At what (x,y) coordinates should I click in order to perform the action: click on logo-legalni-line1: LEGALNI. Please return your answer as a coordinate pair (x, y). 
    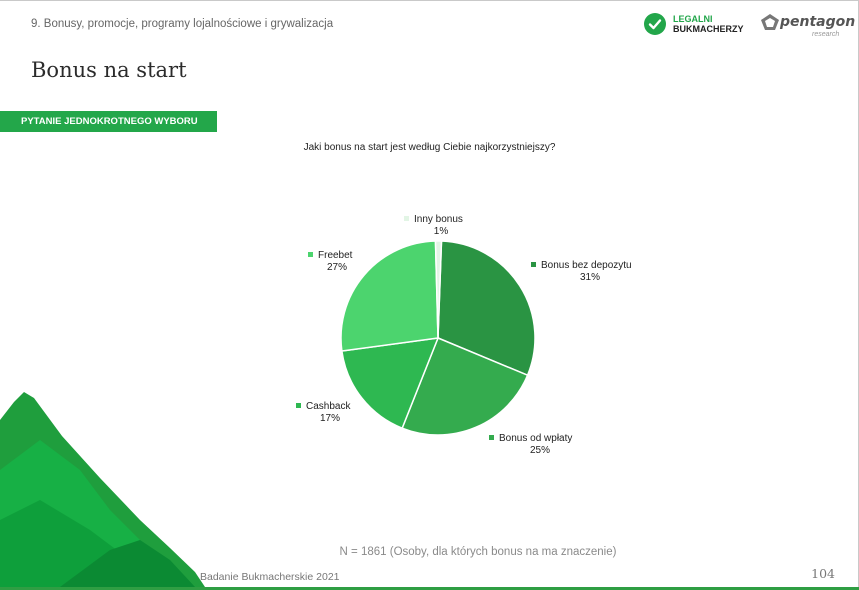
    Looking at the image, I should click on (693, 19).